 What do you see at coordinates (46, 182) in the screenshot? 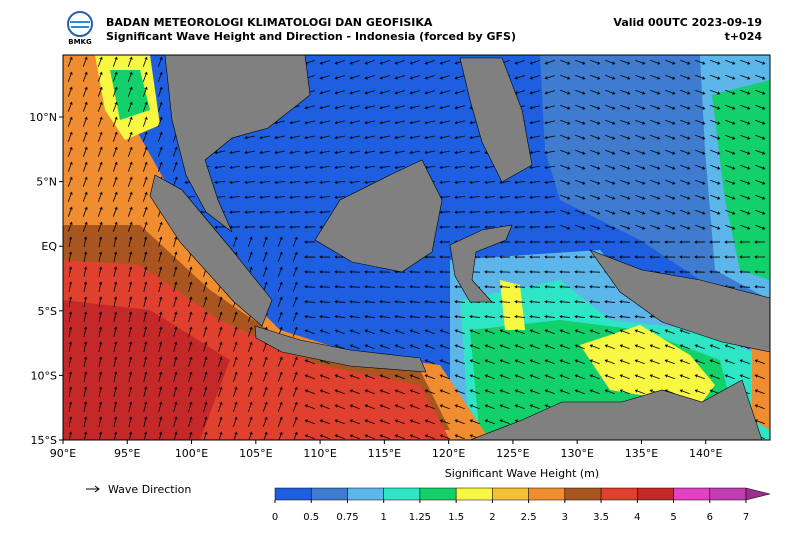
I see `lat-tick-label: 5°N` at bounding box center [46, 182].